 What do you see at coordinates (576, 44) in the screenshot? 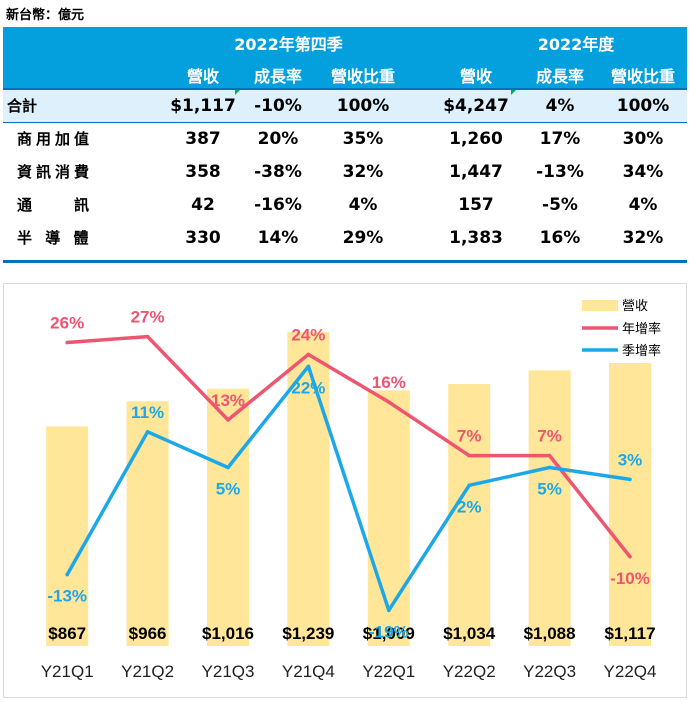
I see `group-header-year: 2022年度` at bounding box center [576, 44].